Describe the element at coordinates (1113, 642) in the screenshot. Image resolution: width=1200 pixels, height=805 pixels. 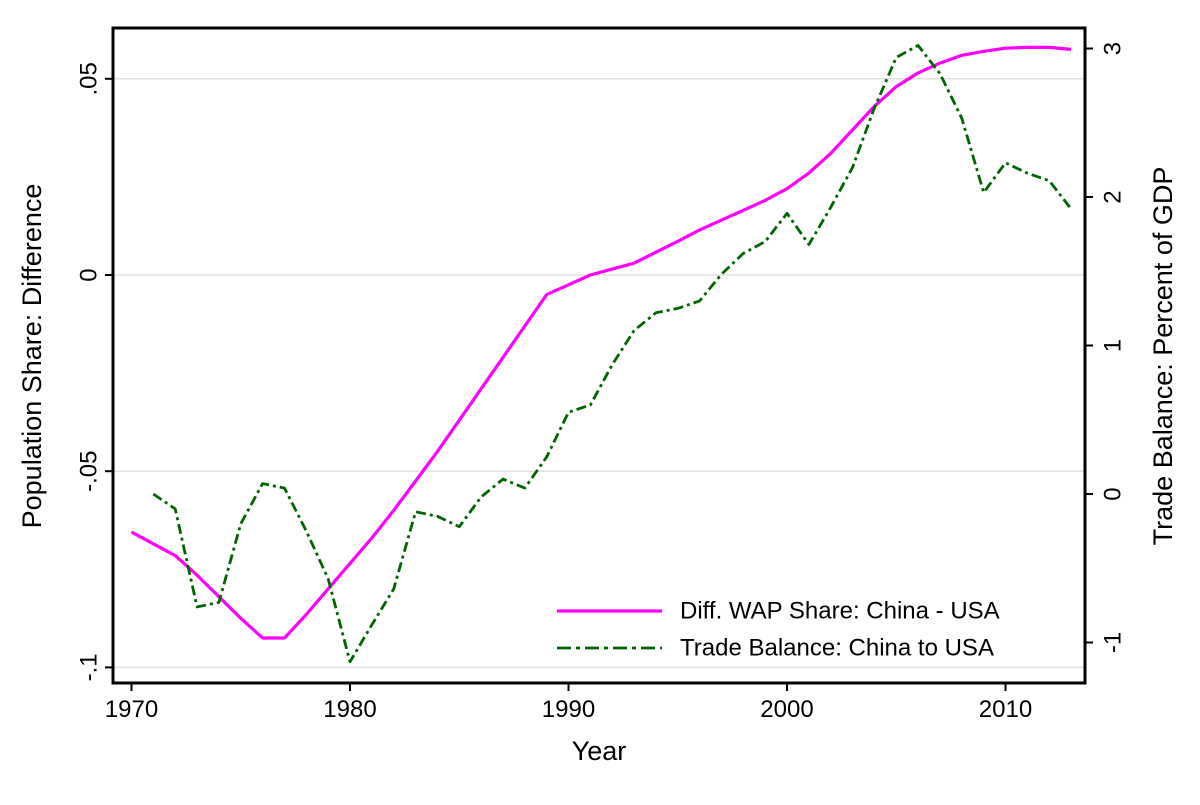
I see `y-right-tick-label: -1` at that location.